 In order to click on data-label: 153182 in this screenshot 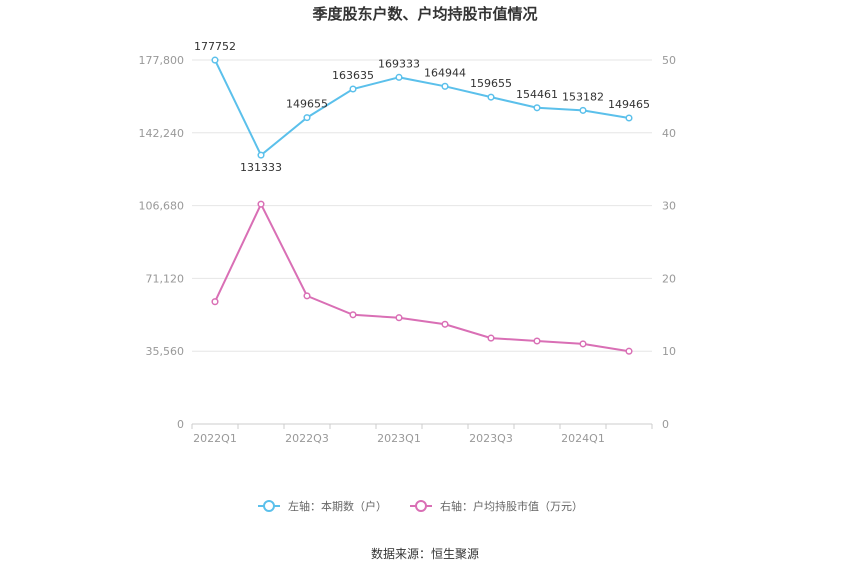, I will do `click(583, 96)`.